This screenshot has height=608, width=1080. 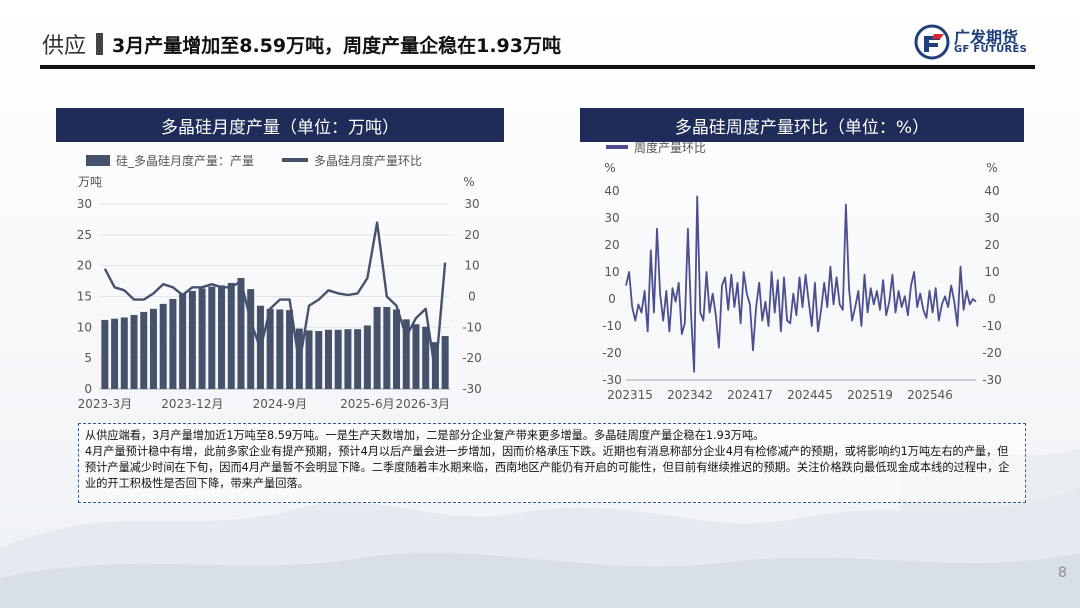 I want to click on section-label: 供应, so click(x=64, y=46).